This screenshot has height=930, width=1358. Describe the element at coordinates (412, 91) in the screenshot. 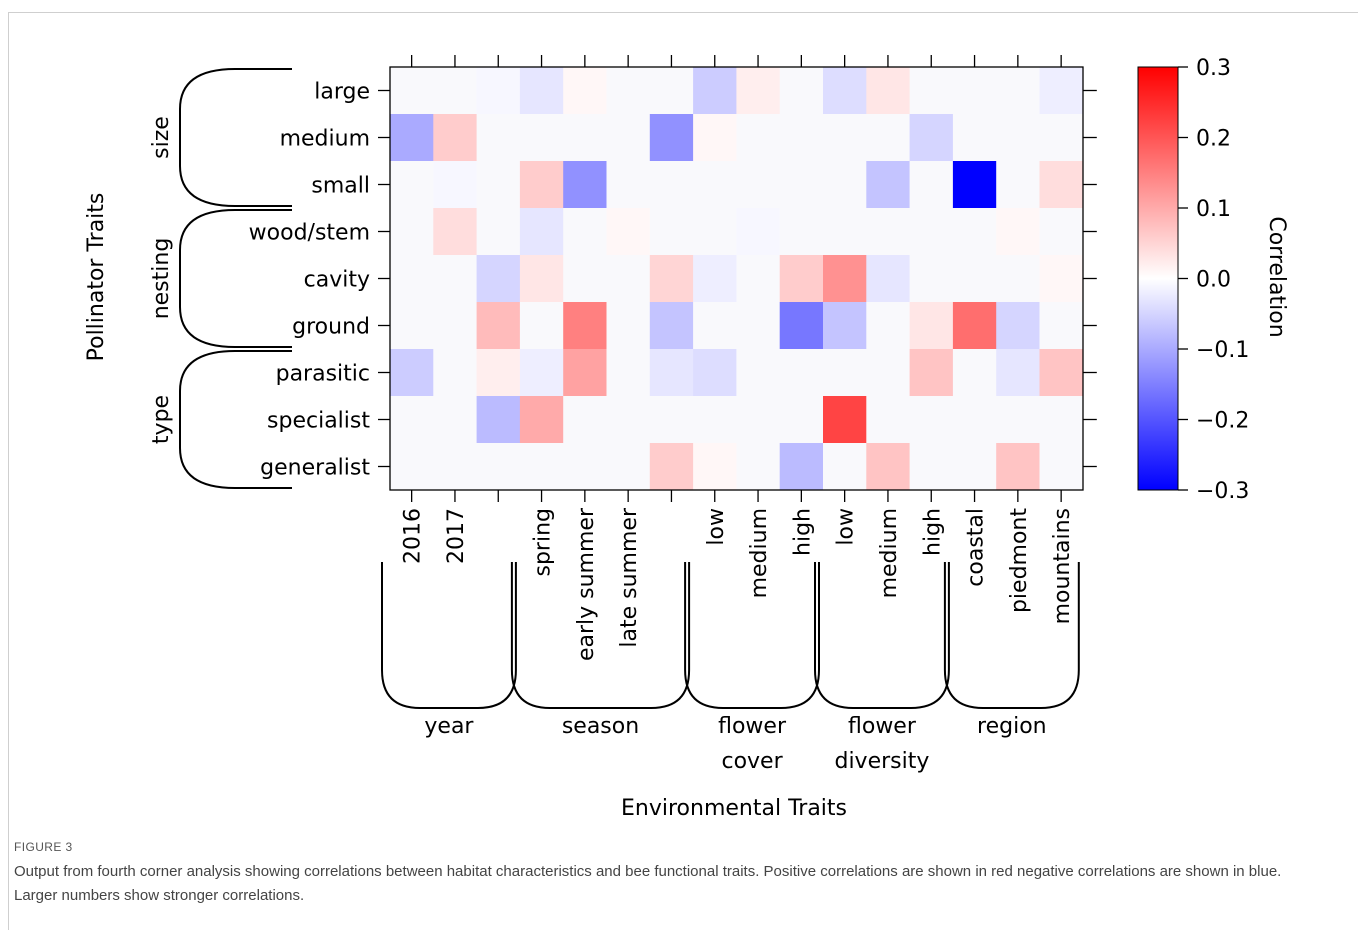

I see `heatmap-cell-r0-c0` at that location.